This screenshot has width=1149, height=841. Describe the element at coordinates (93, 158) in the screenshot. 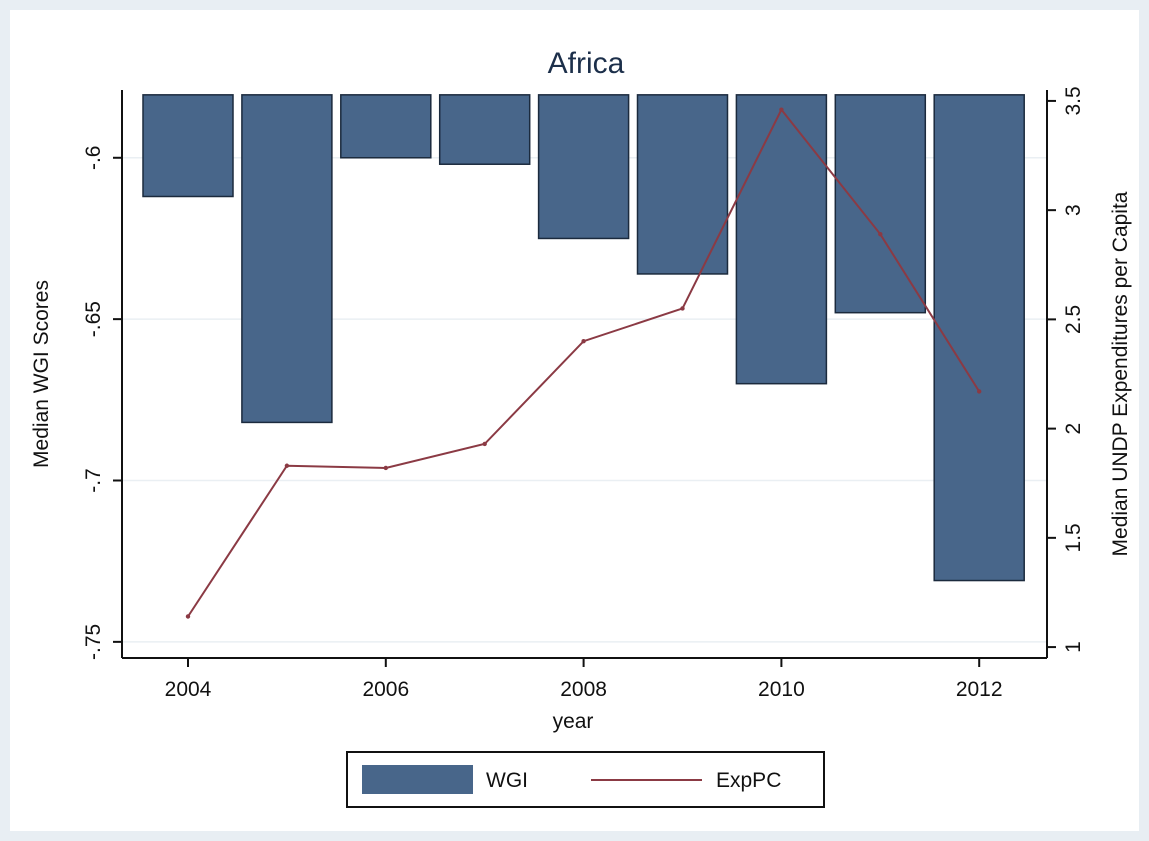

I see `left-tick-label: -.6` at that location.